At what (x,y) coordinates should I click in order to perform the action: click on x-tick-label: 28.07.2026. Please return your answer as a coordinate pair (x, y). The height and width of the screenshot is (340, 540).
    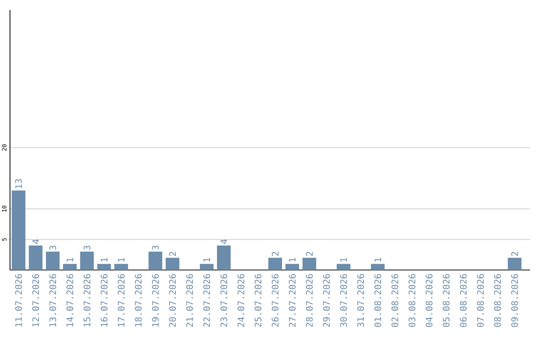
    Looking at the image, I should click on (309, 300).